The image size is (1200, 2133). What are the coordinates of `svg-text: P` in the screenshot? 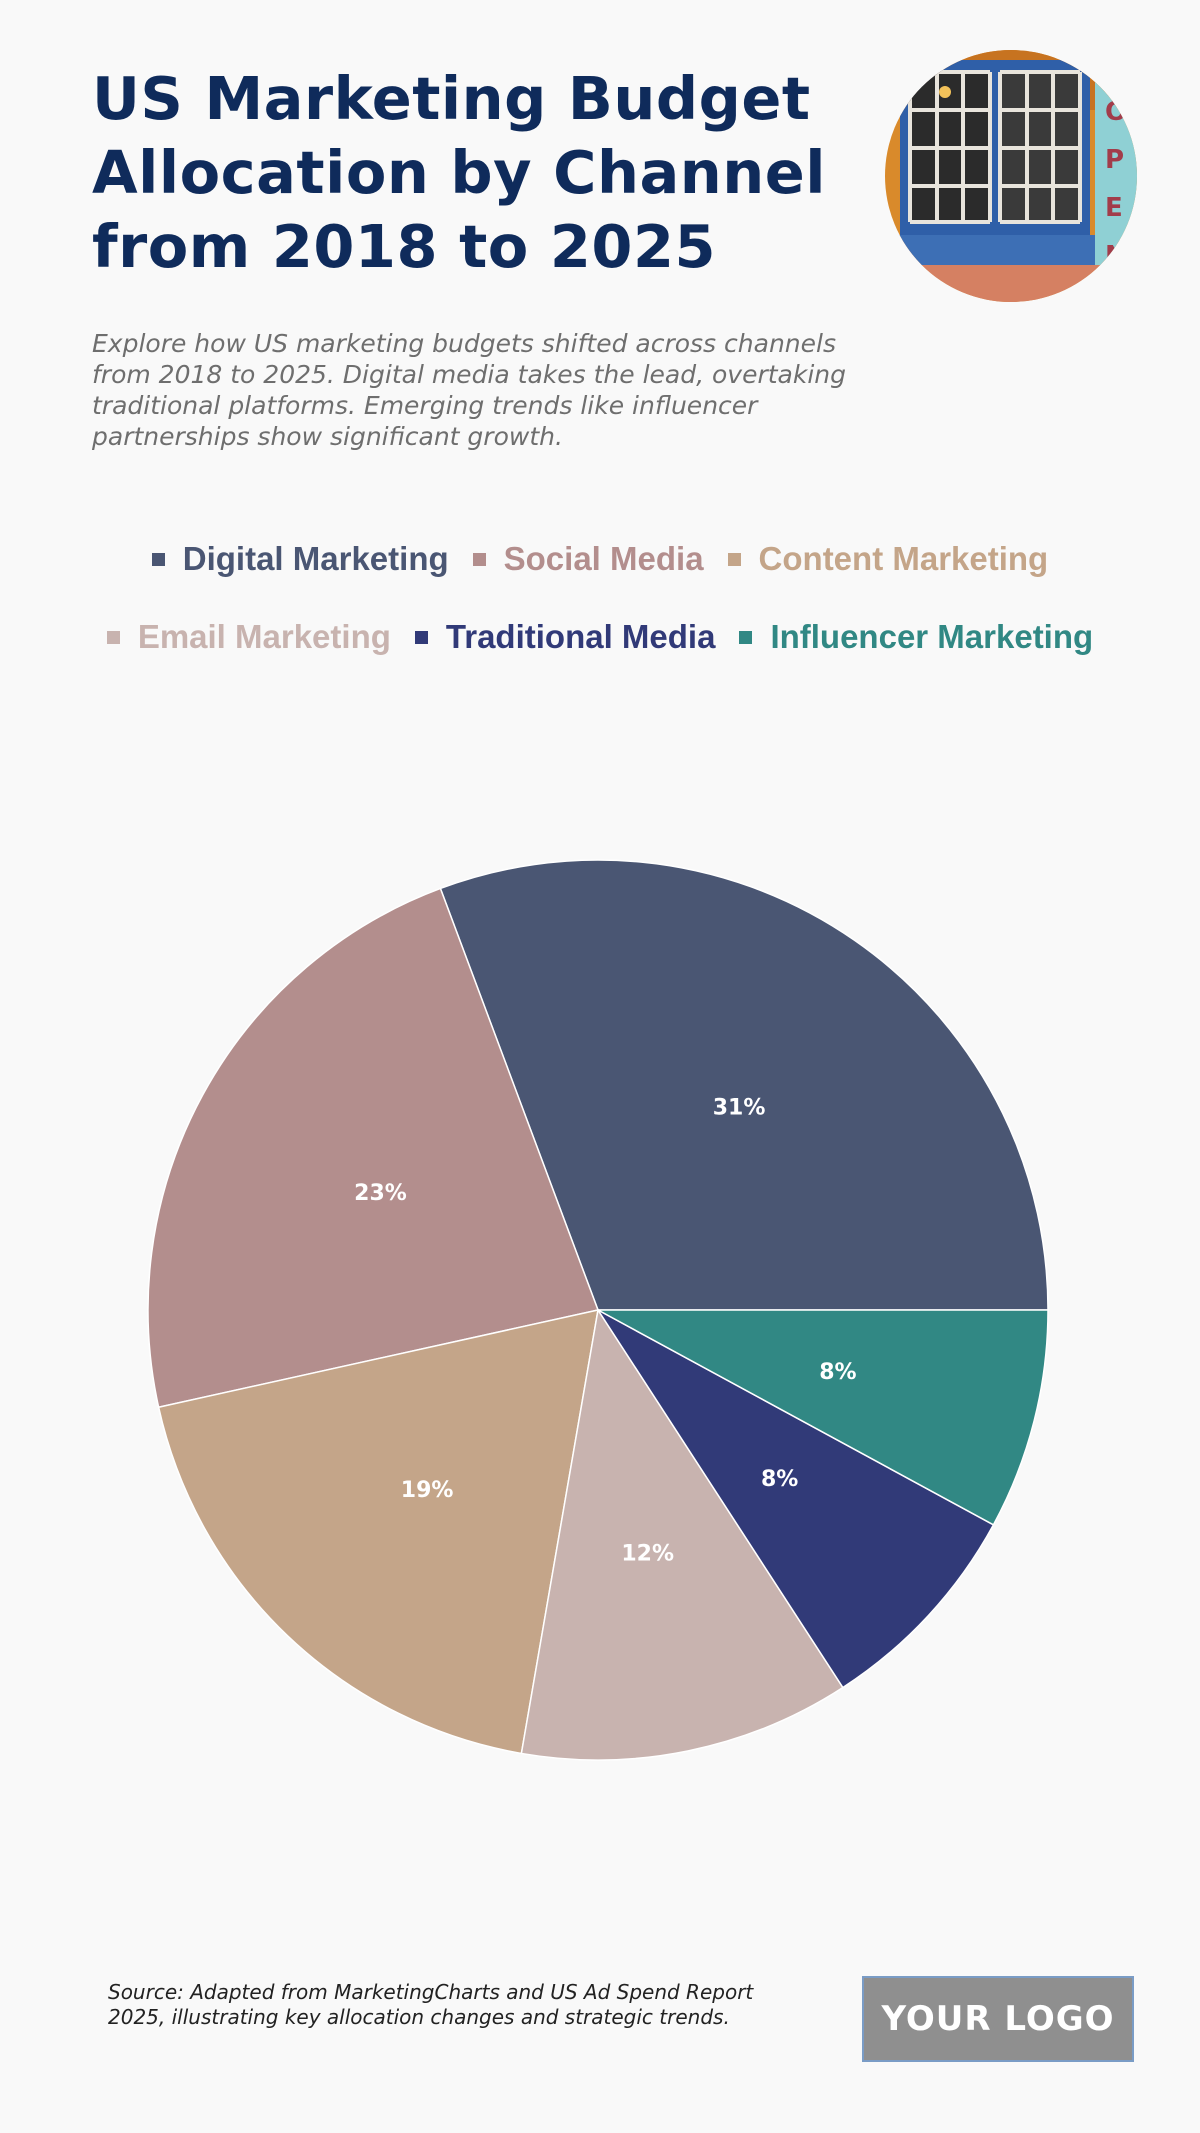 It's located at (1114, 160).